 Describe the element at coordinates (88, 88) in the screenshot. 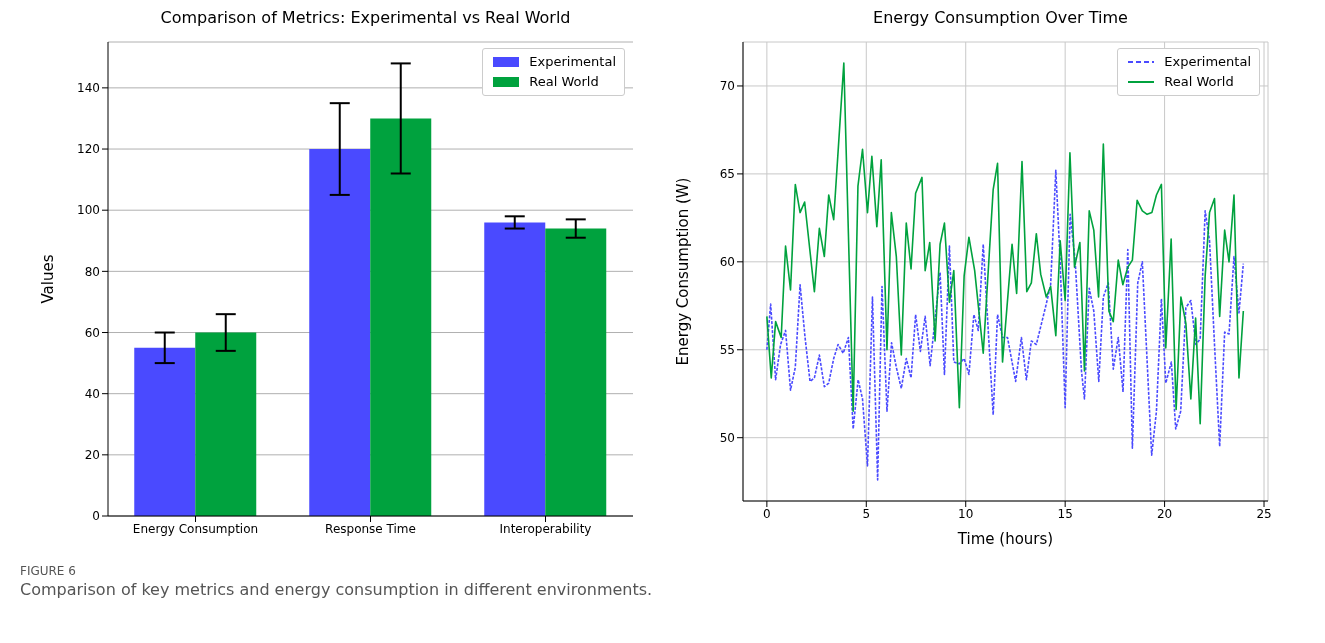

I see `y-tick-label: 140` at that location.